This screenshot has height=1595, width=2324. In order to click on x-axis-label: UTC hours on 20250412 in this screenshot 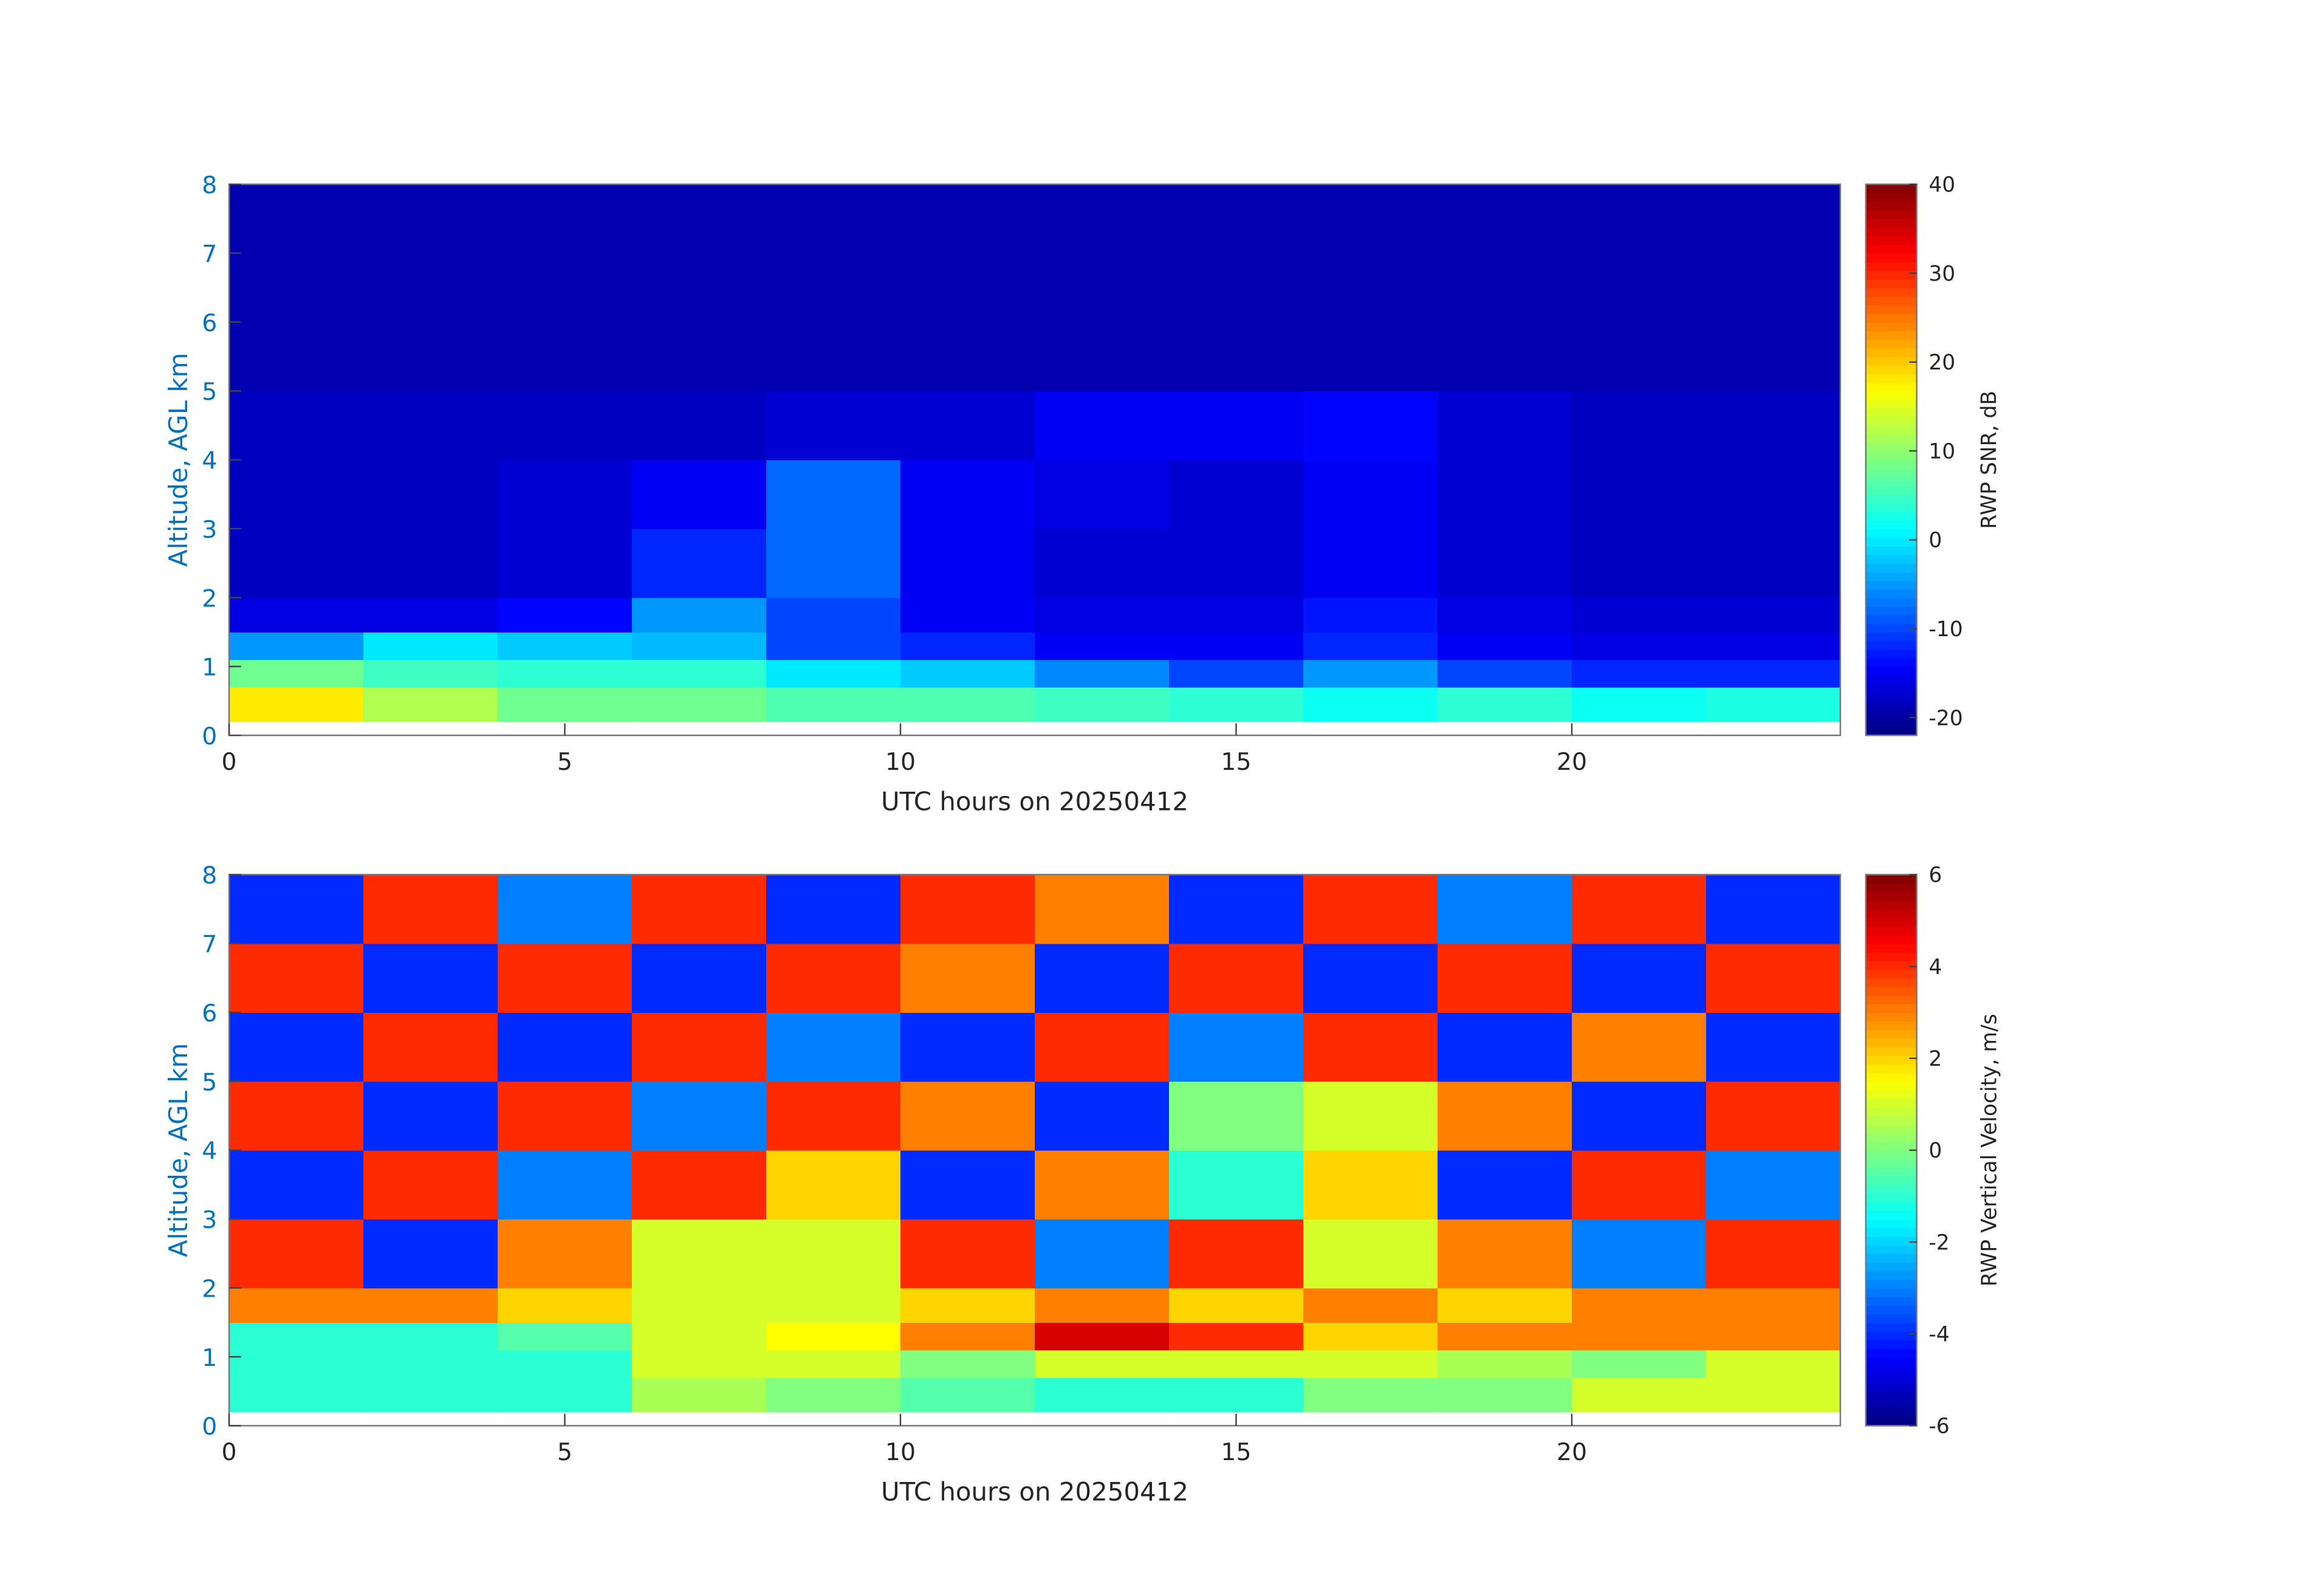, I will do `click(1034, 1492)`.